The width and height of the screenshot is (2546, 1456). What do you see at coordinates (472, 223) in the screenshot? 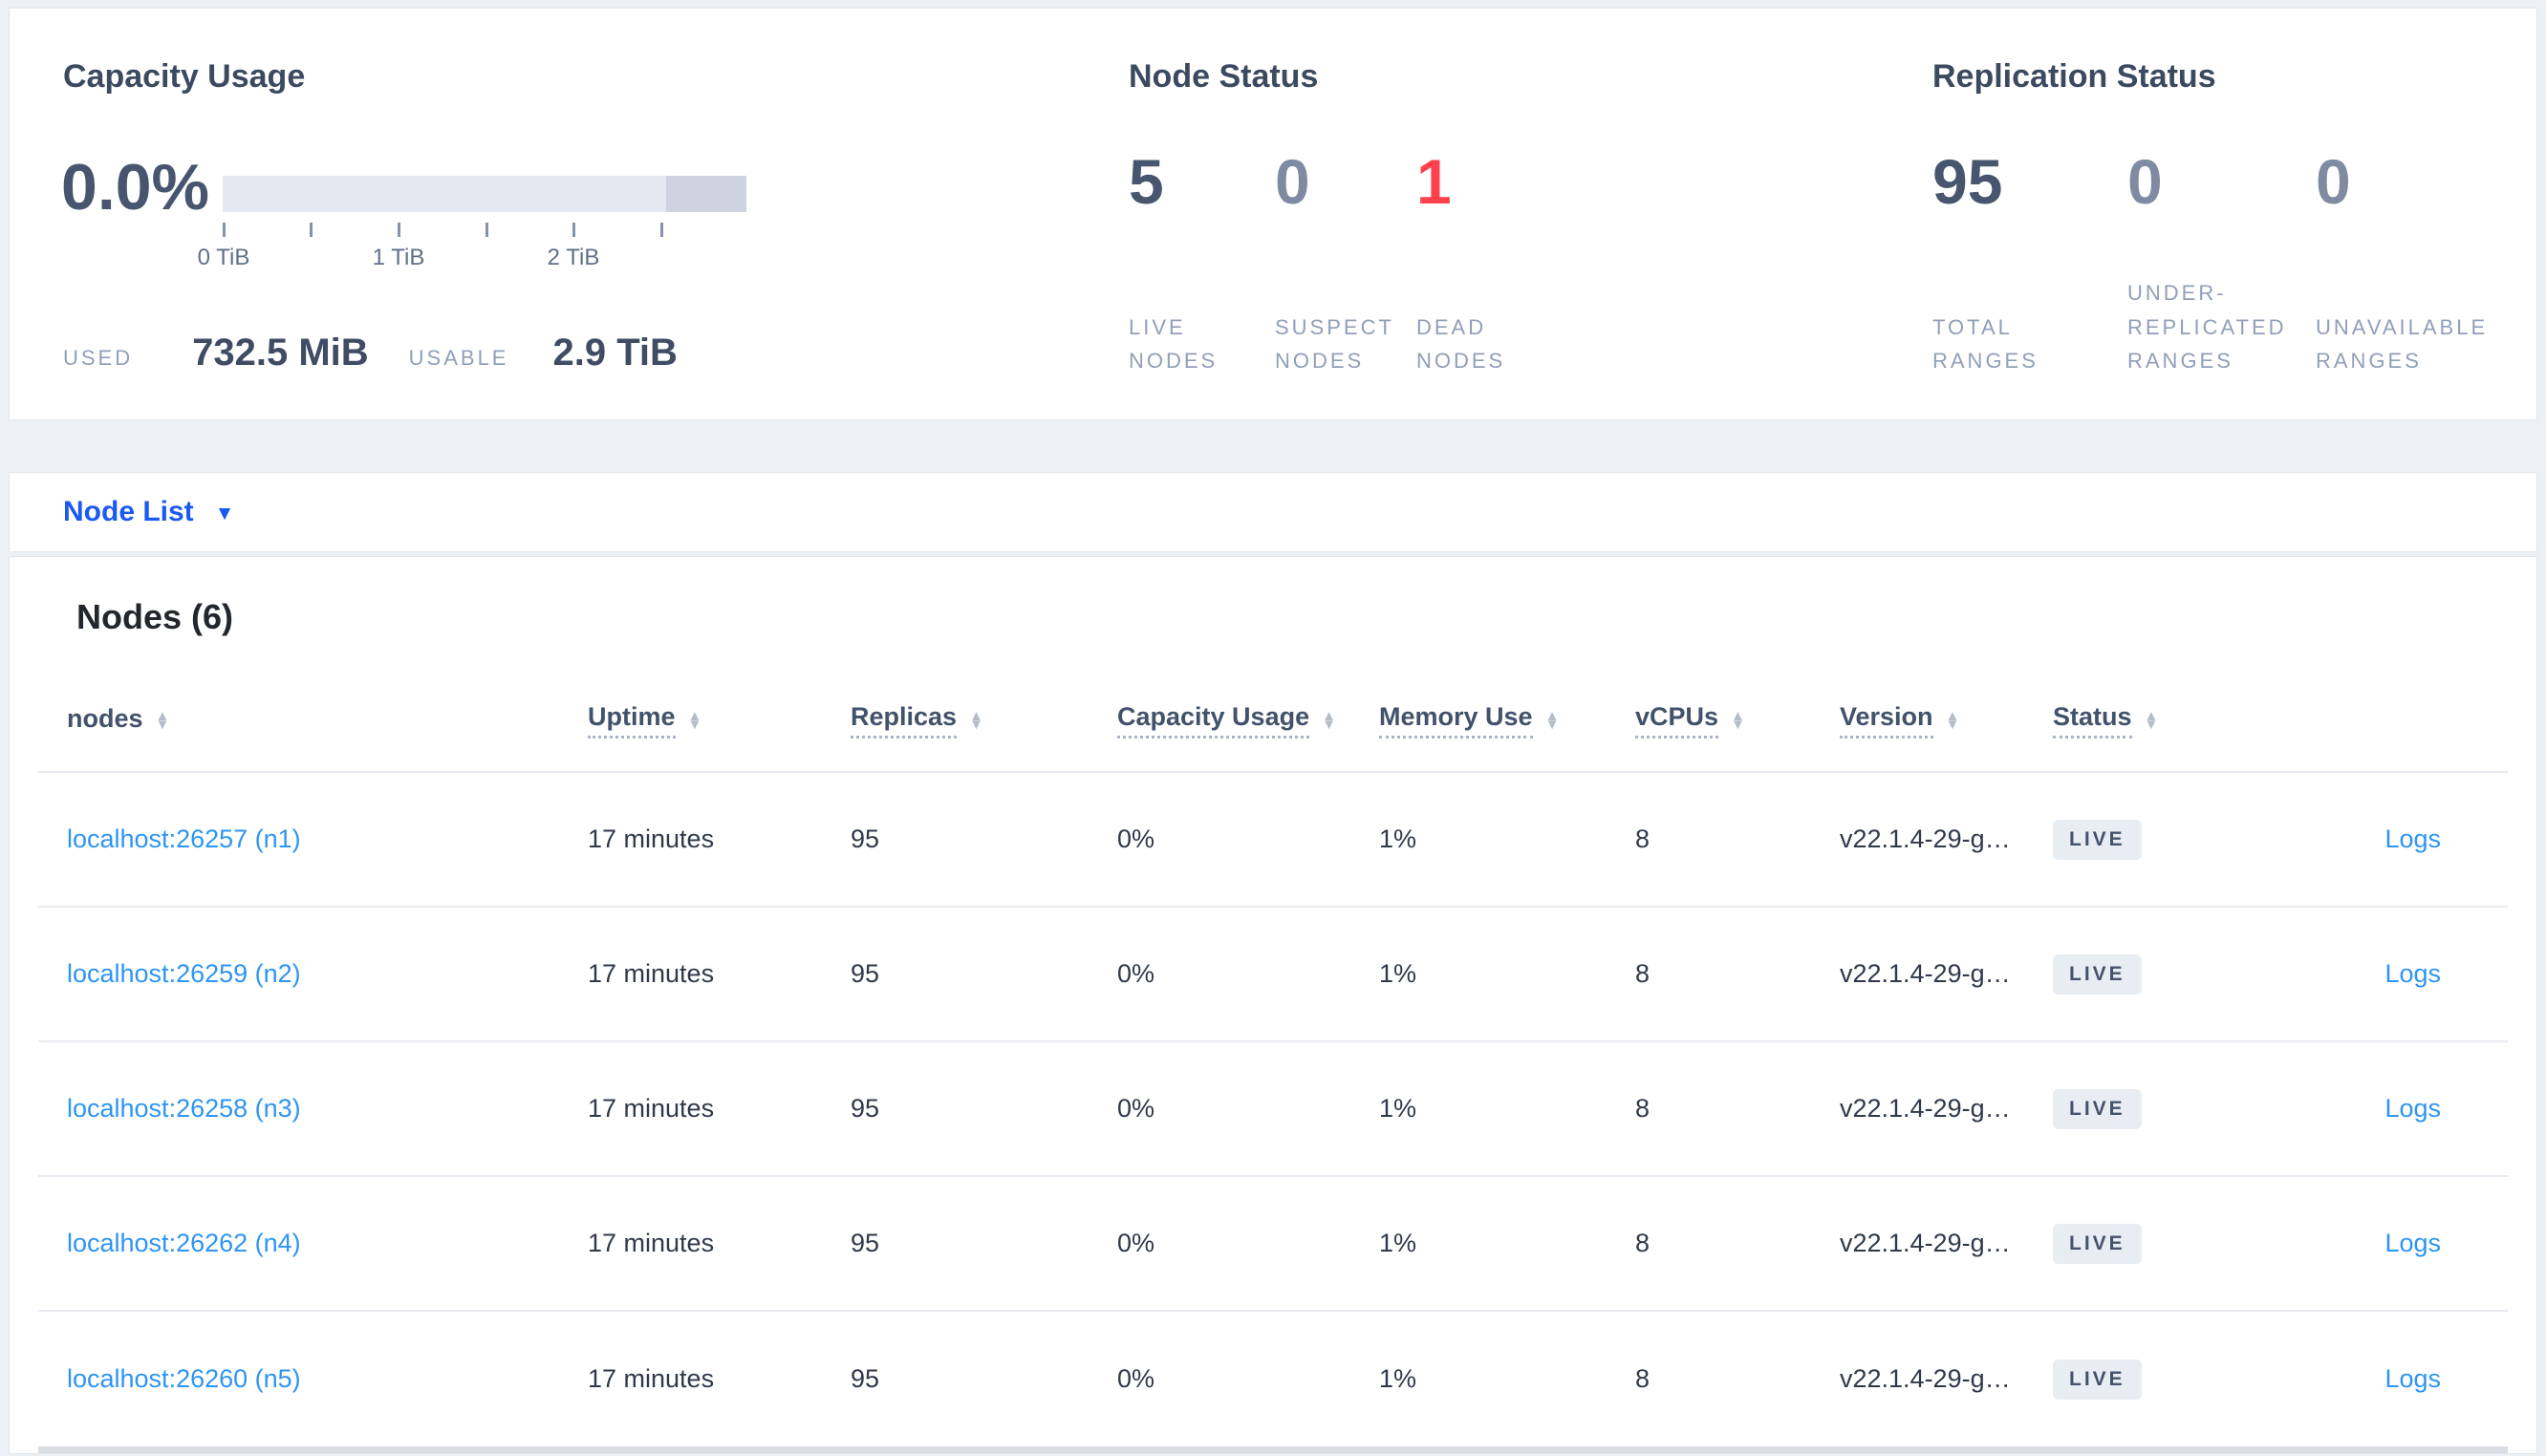
I see `capacity-usage-bar: 0 TiB 1 TiB 2 TiB` at bounding box center [472, 223].